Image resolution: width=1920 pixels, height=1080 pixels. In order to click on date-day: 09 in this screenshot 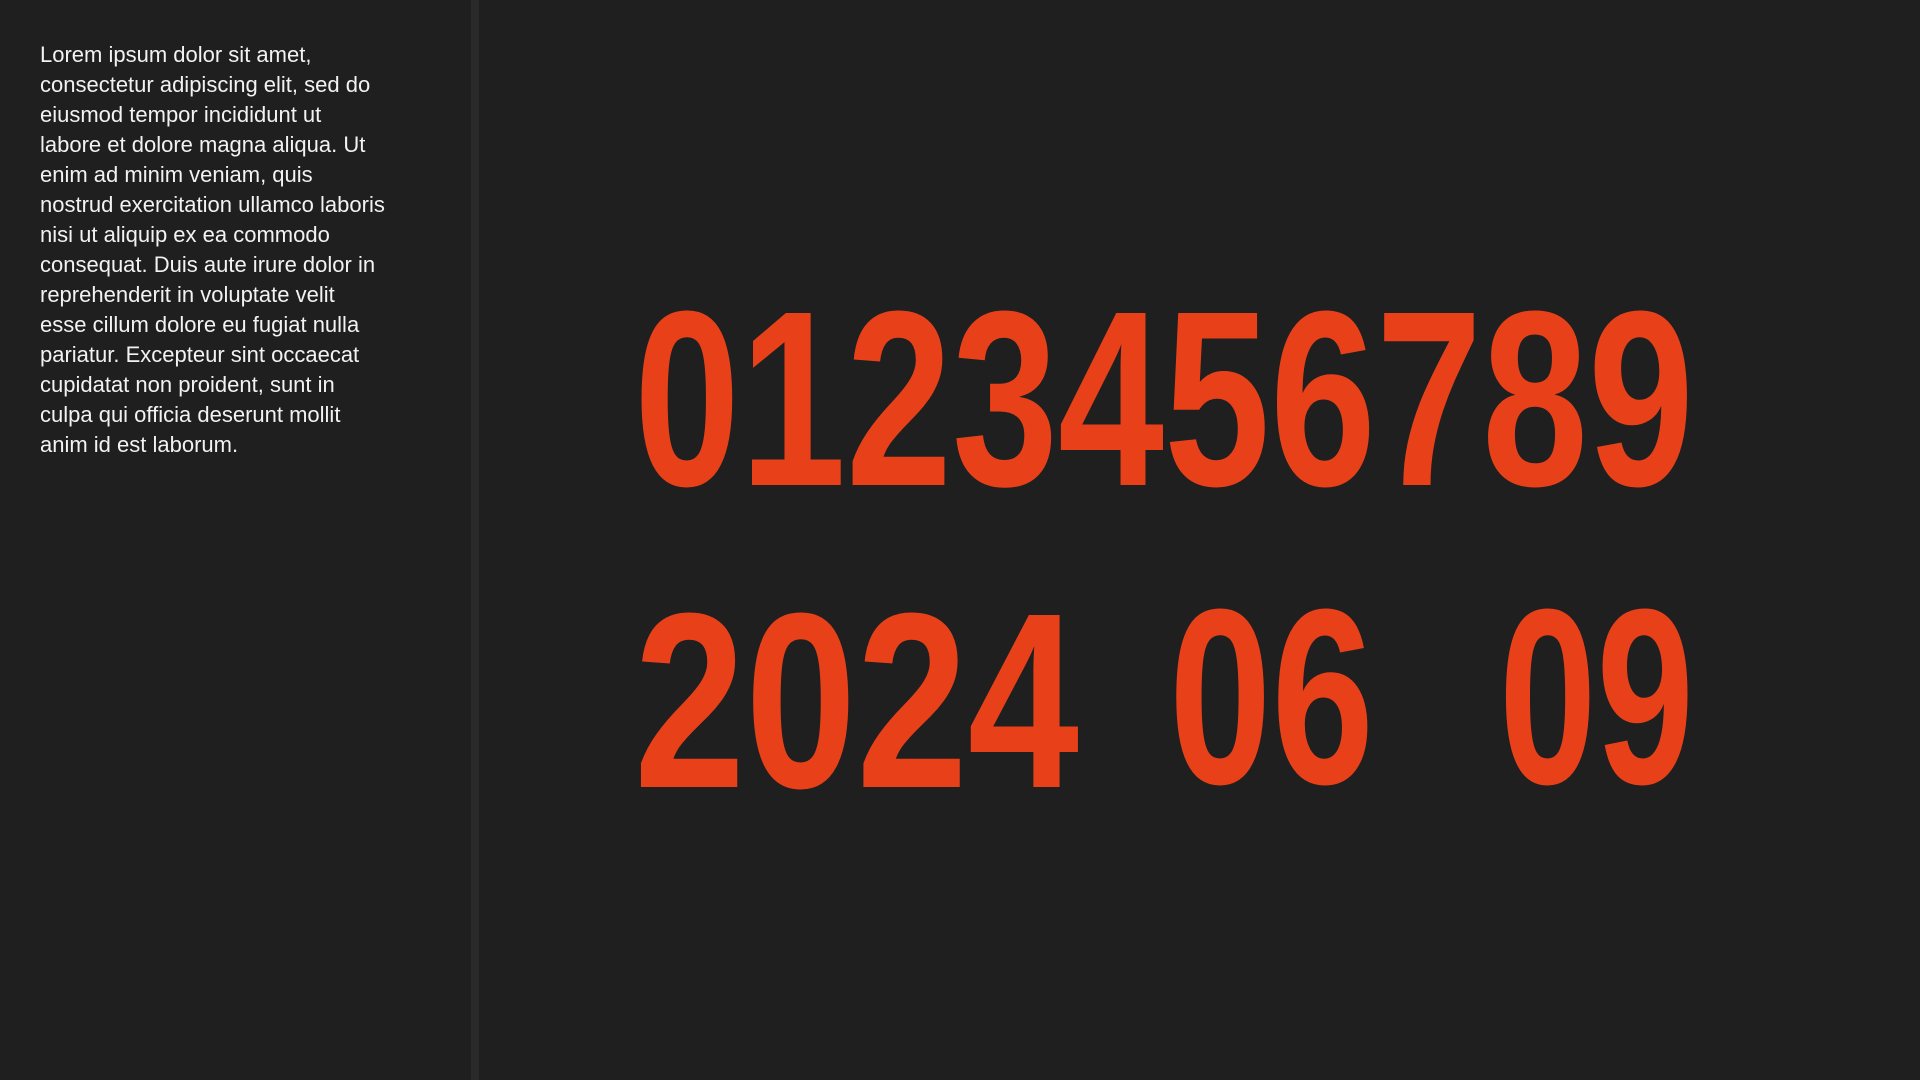, I will do `click(1596, 696)`.